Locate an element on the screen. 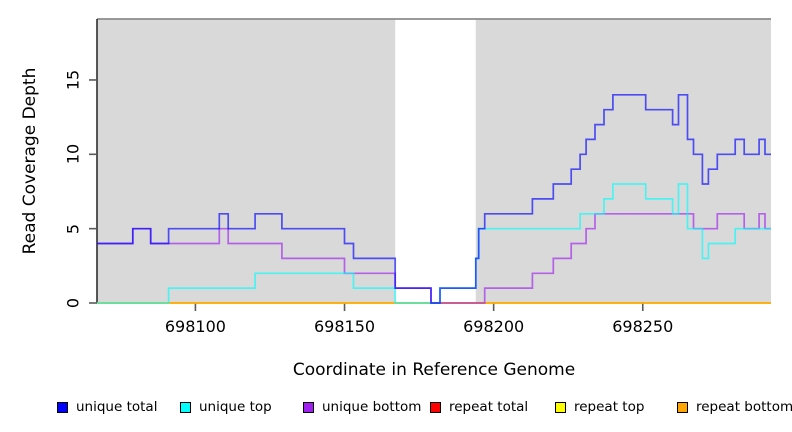 This screenshot has width=792, height=432. legend-item-repeat-total: repeat total is located at coordinates (479, 407).